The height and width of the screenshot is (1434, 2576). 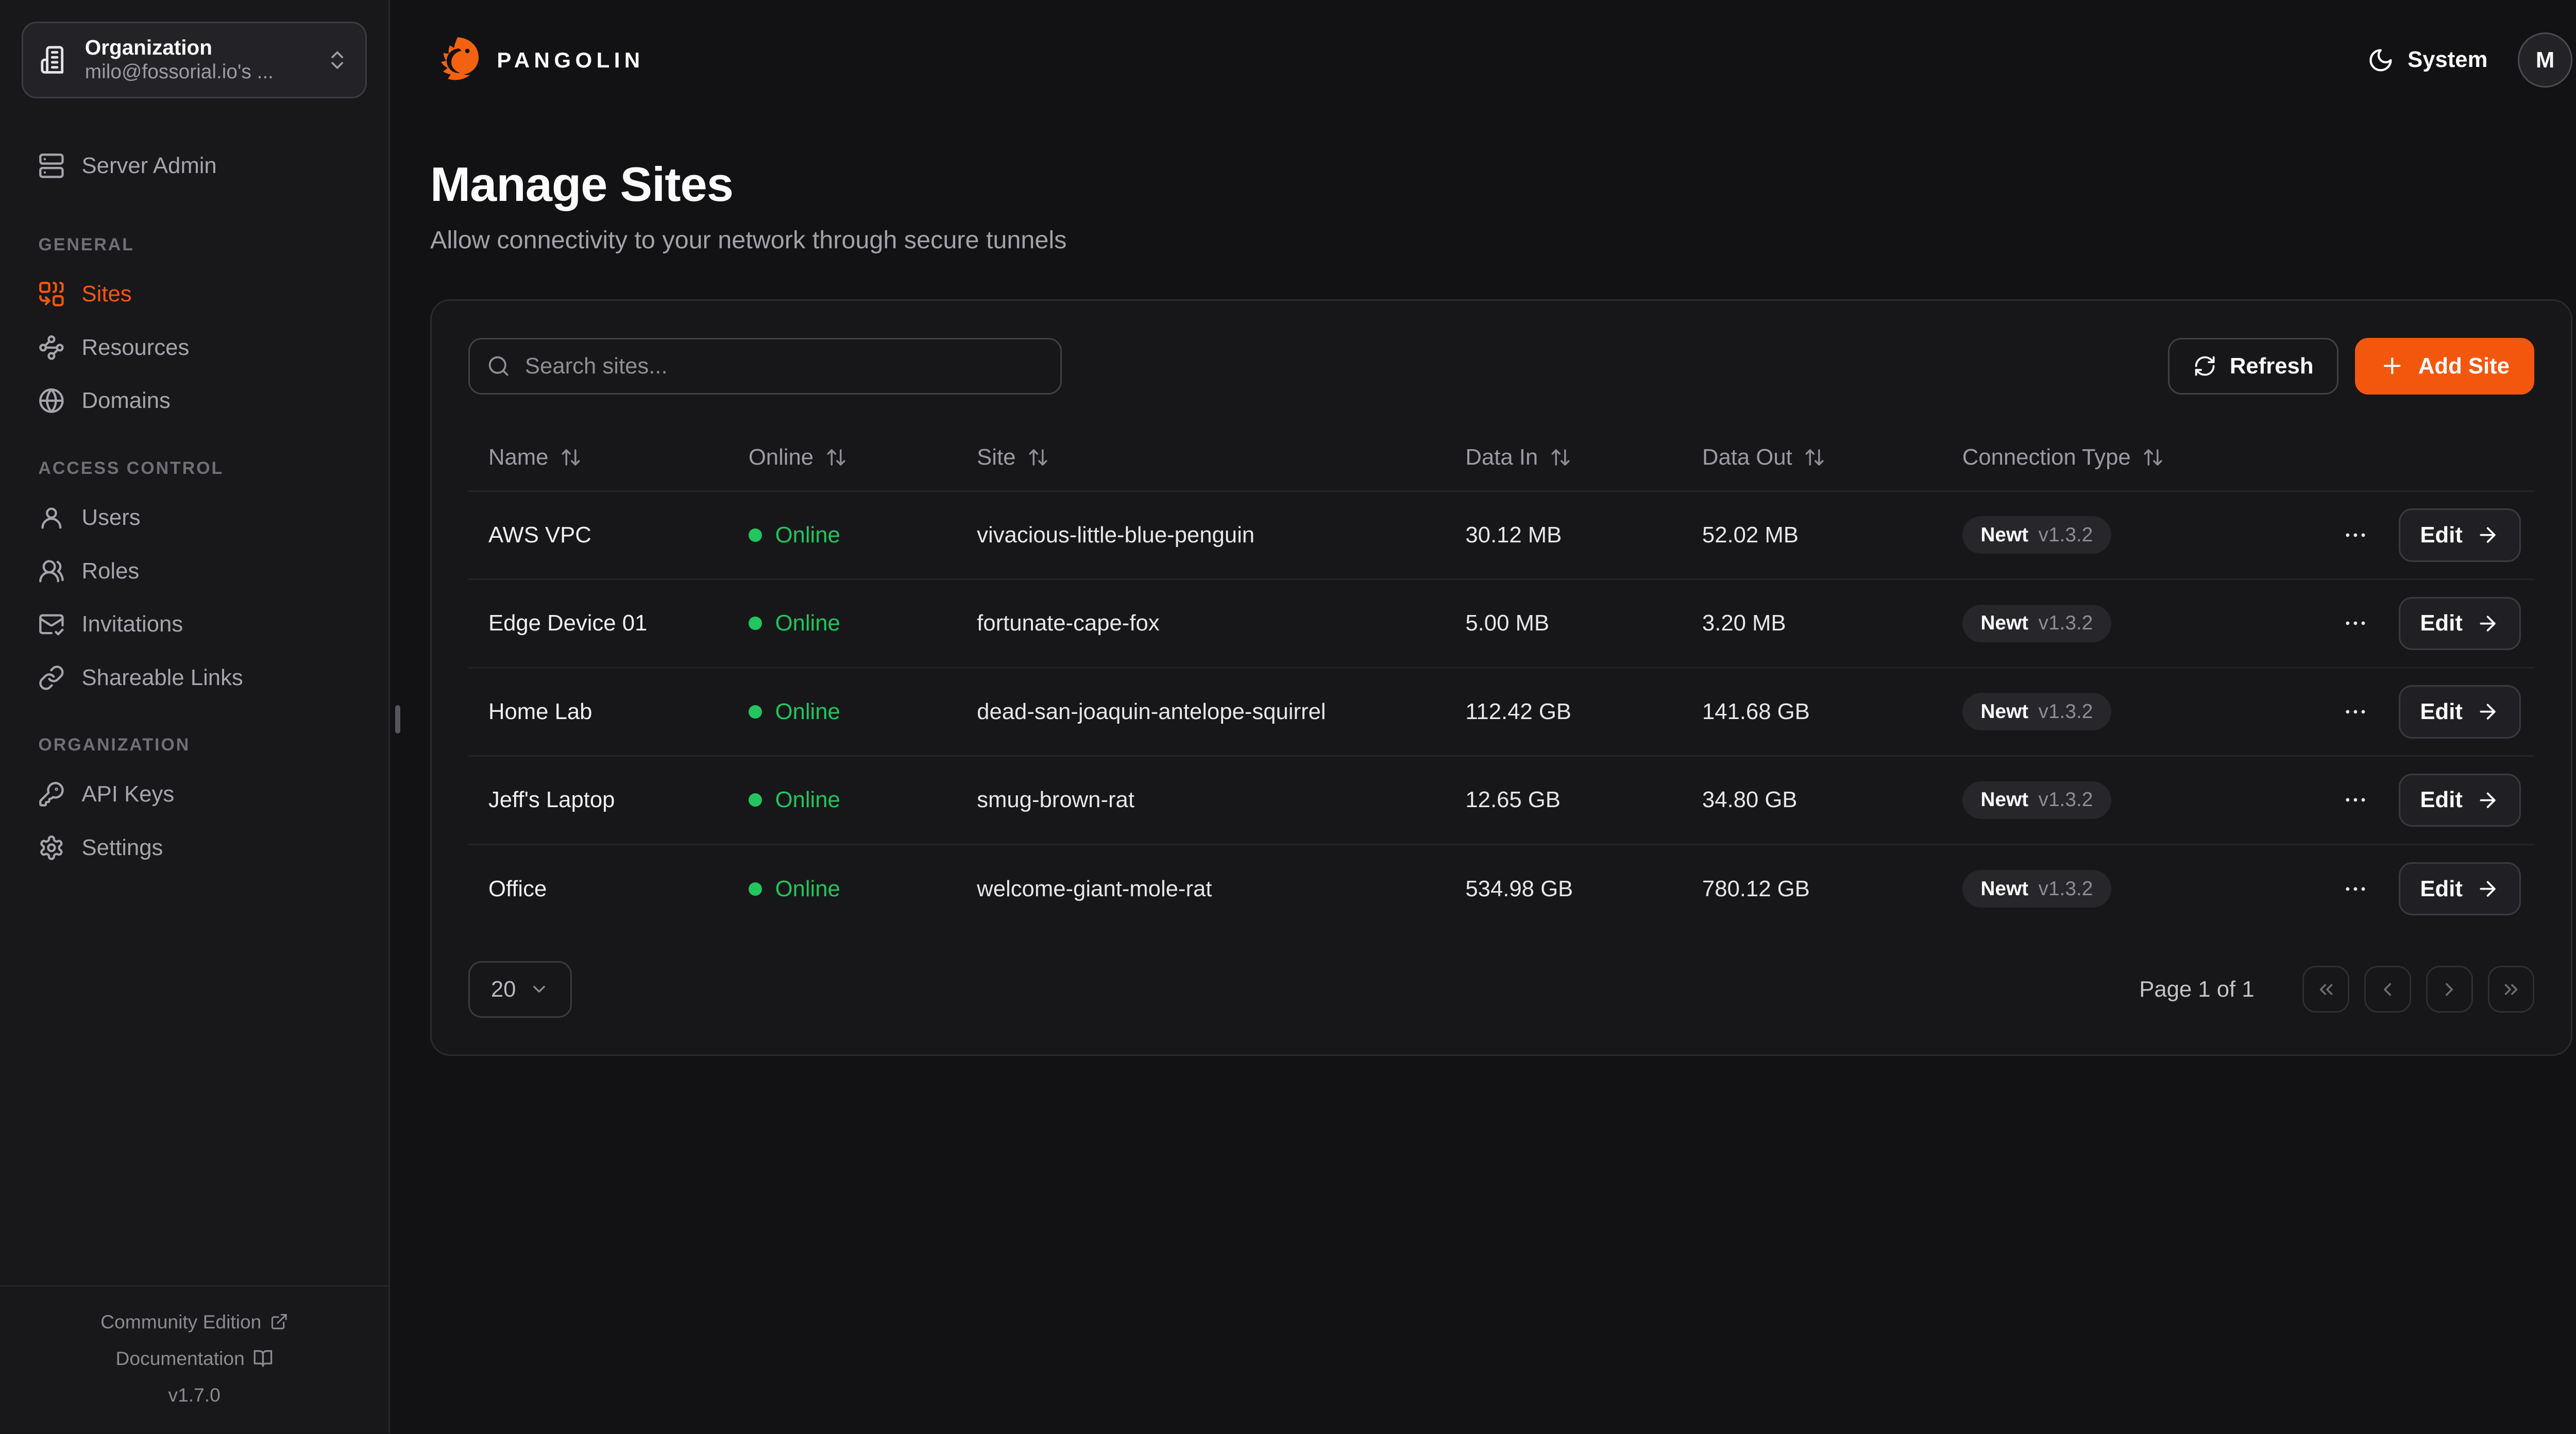 I want to click on online-dot-icon, so click(x=755, y=889).